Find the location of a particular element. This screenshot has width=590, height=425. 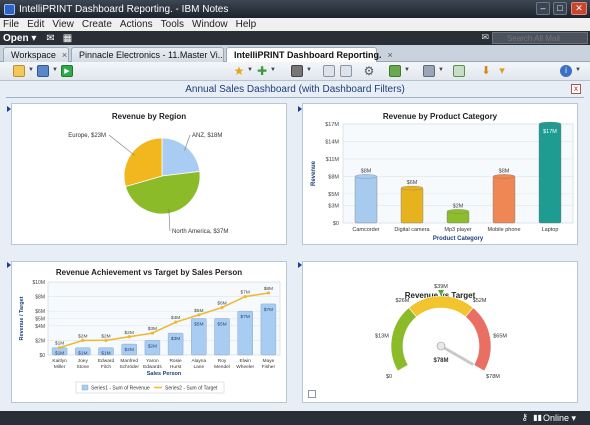

tab-pinnacle-electronics: Pinnacle Electronics - 11.Master Vi... × is located at coordinates (147, 54).